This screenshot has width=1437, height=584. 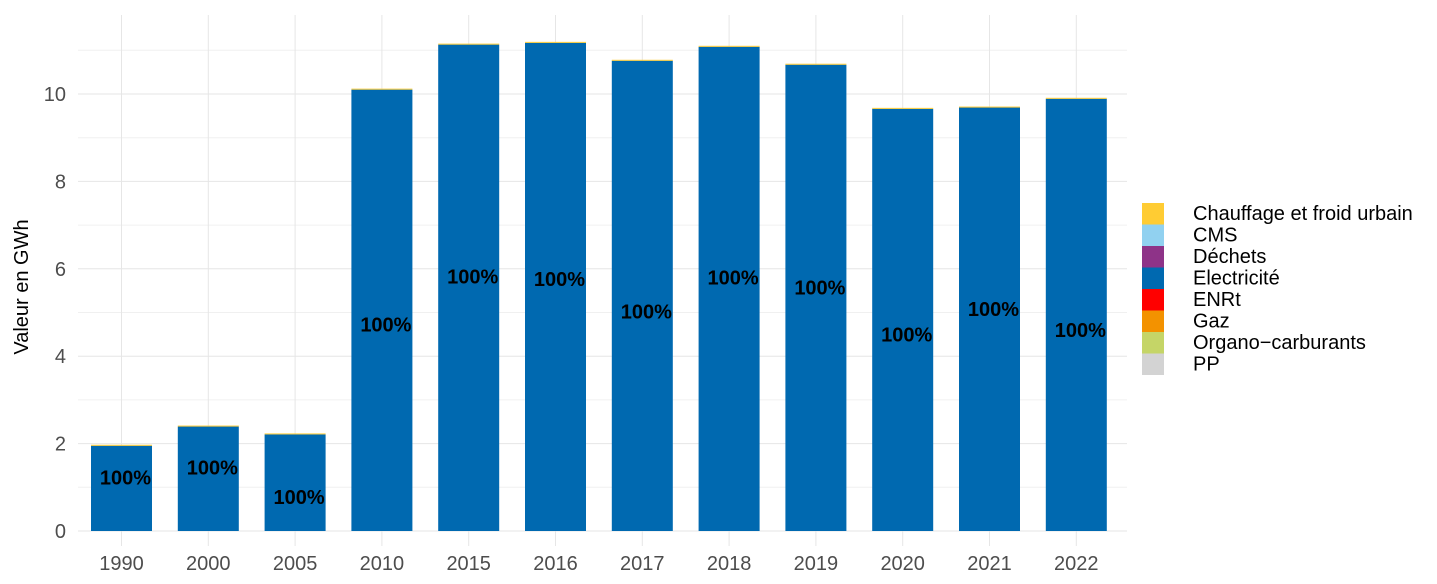 I want to click on legend-label: CMS, so click(x=1215, y=236).